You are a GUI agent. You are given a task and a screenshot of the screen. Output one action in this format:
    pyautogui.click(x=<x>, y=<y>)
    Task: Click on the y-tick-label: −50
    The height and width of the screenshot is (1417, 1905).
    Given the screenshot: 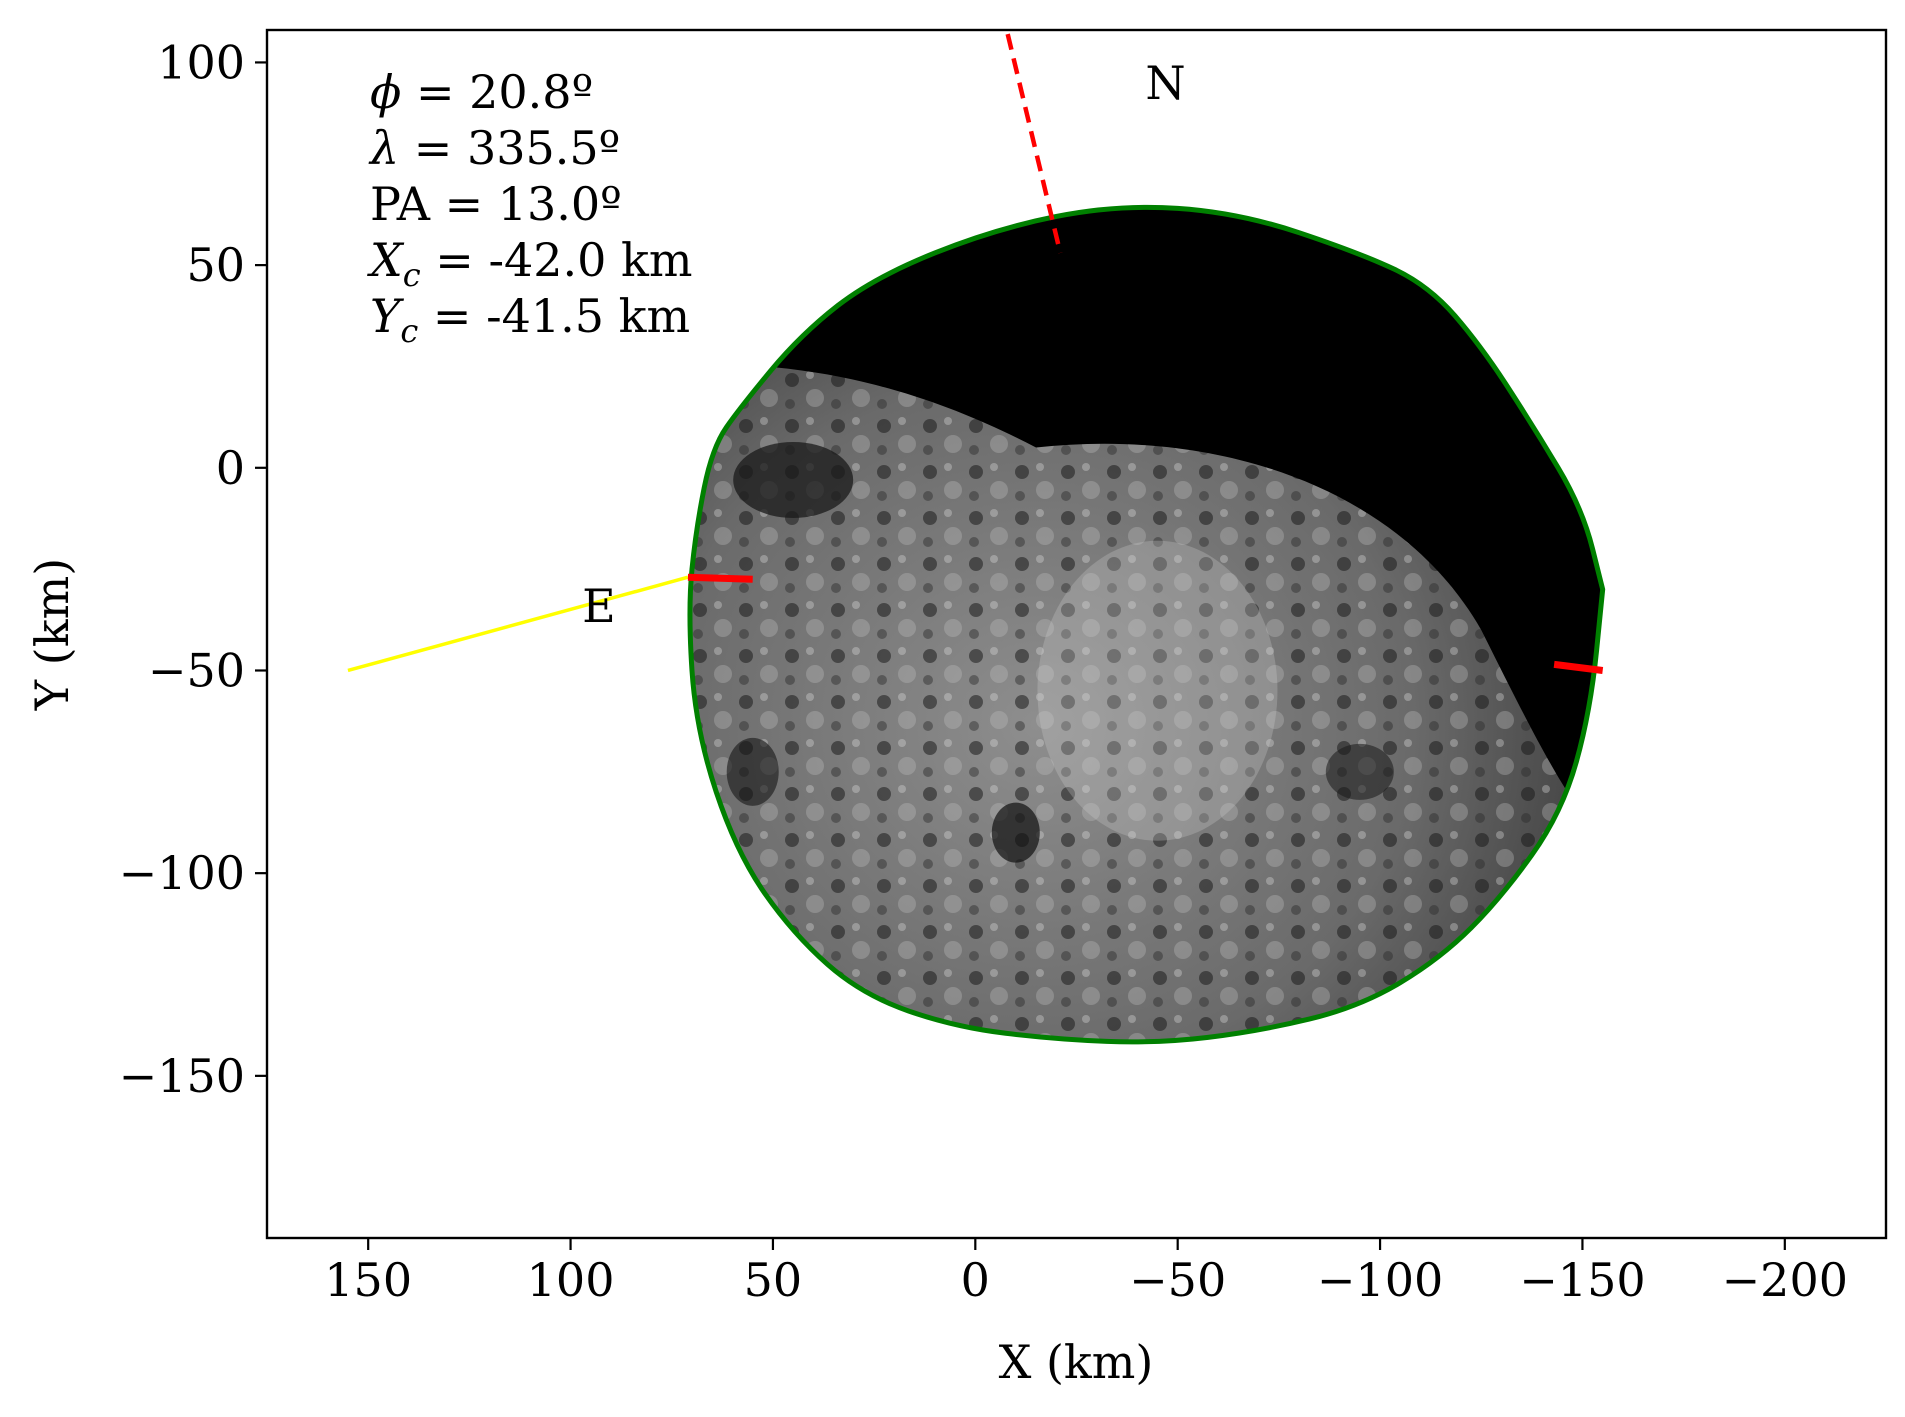 What is the action you would take?
    pyautogui.click(x=196, y=670)
    